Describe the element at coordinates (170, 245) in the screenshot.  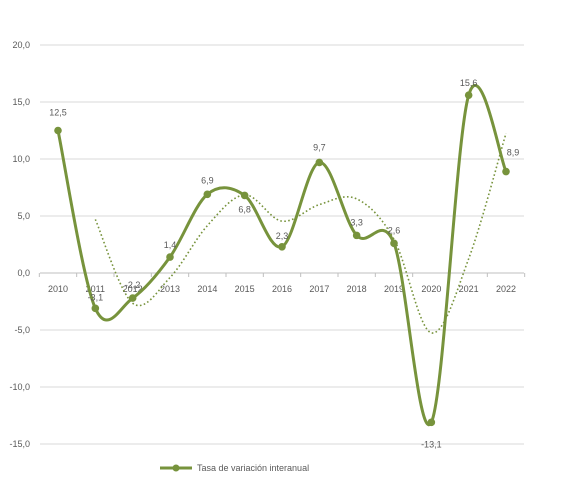
I see `data-label: 1,4` at that location.